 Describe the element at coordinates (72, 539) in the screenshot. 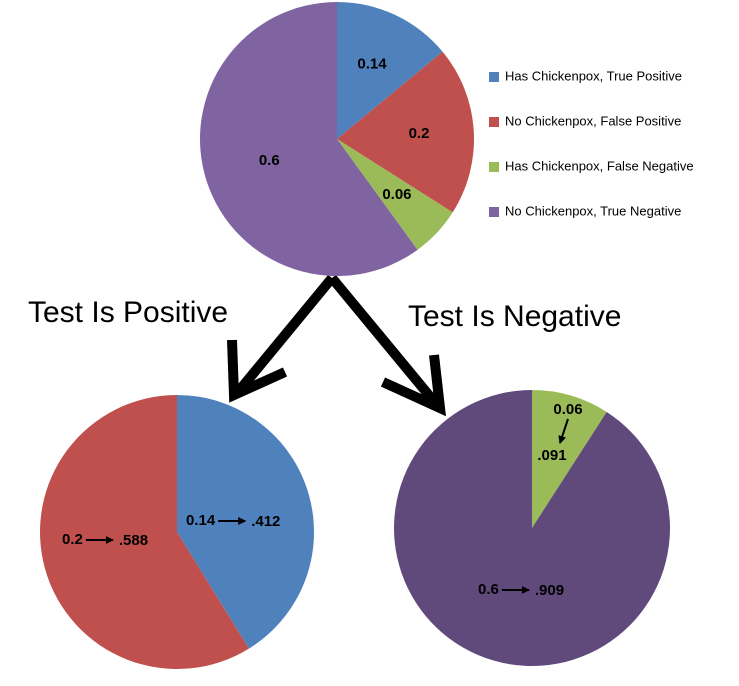

I see `prior-label: 0.2` at that location.